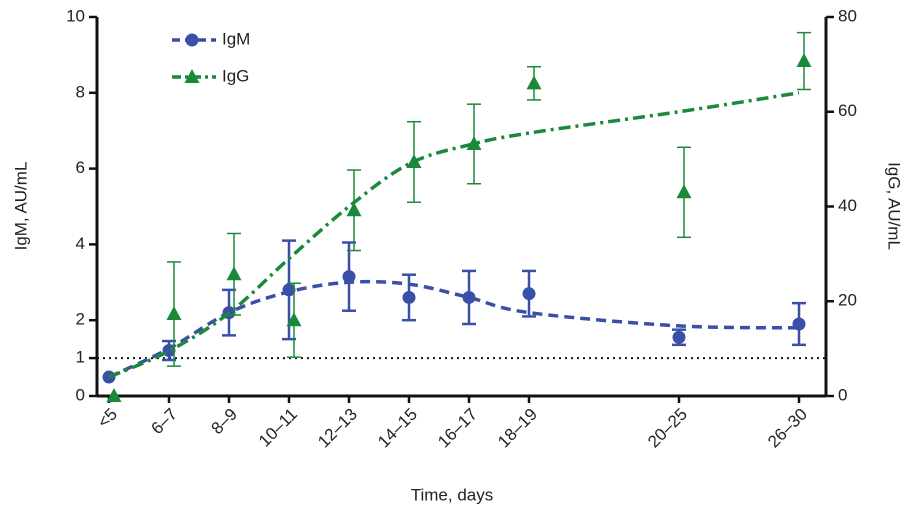 The width and height of the screenshot is (909, 516). I want to click on y-tick-label: 6, so click(80, 167).